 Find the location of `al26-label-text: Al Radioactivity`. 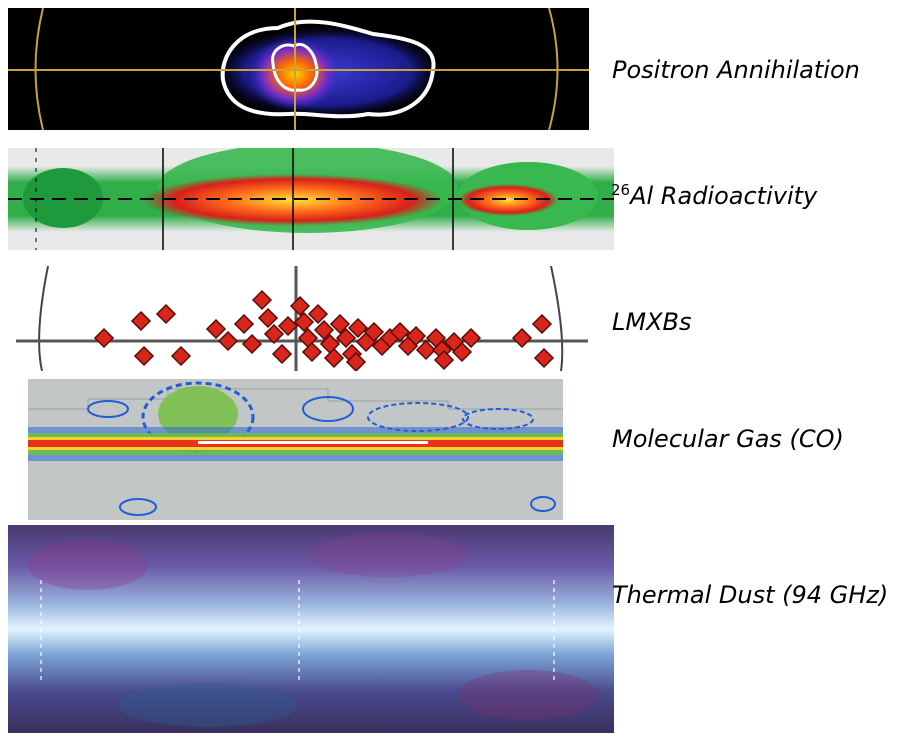

al26-label-text: Al Radioactivity is located at coordinates (724, 196).